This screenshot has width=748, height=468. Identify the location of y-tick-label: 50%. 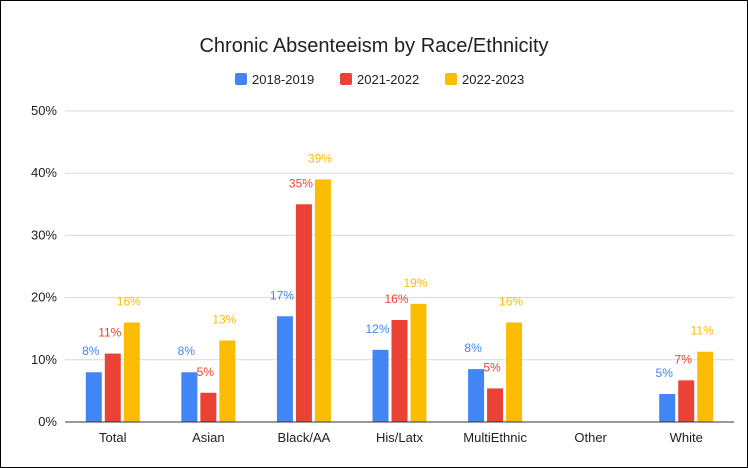
(44, 110).